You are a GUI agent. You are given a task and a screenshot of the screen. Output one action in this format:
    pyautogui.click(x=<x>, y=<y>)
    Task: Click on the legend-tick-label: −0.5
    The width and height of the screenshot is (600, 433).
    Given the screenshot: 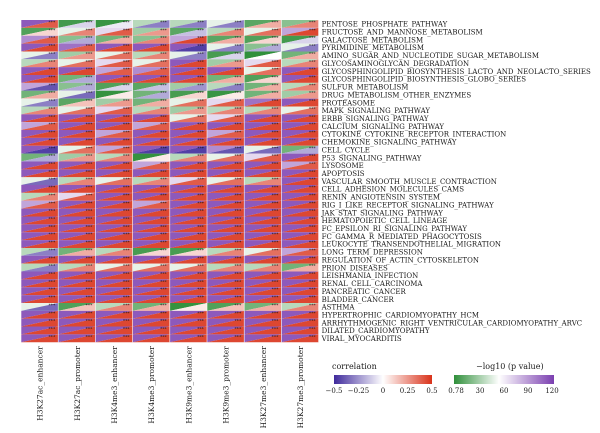 What is the action you would take?
    pyautogui.click(x=334, y=391)
    